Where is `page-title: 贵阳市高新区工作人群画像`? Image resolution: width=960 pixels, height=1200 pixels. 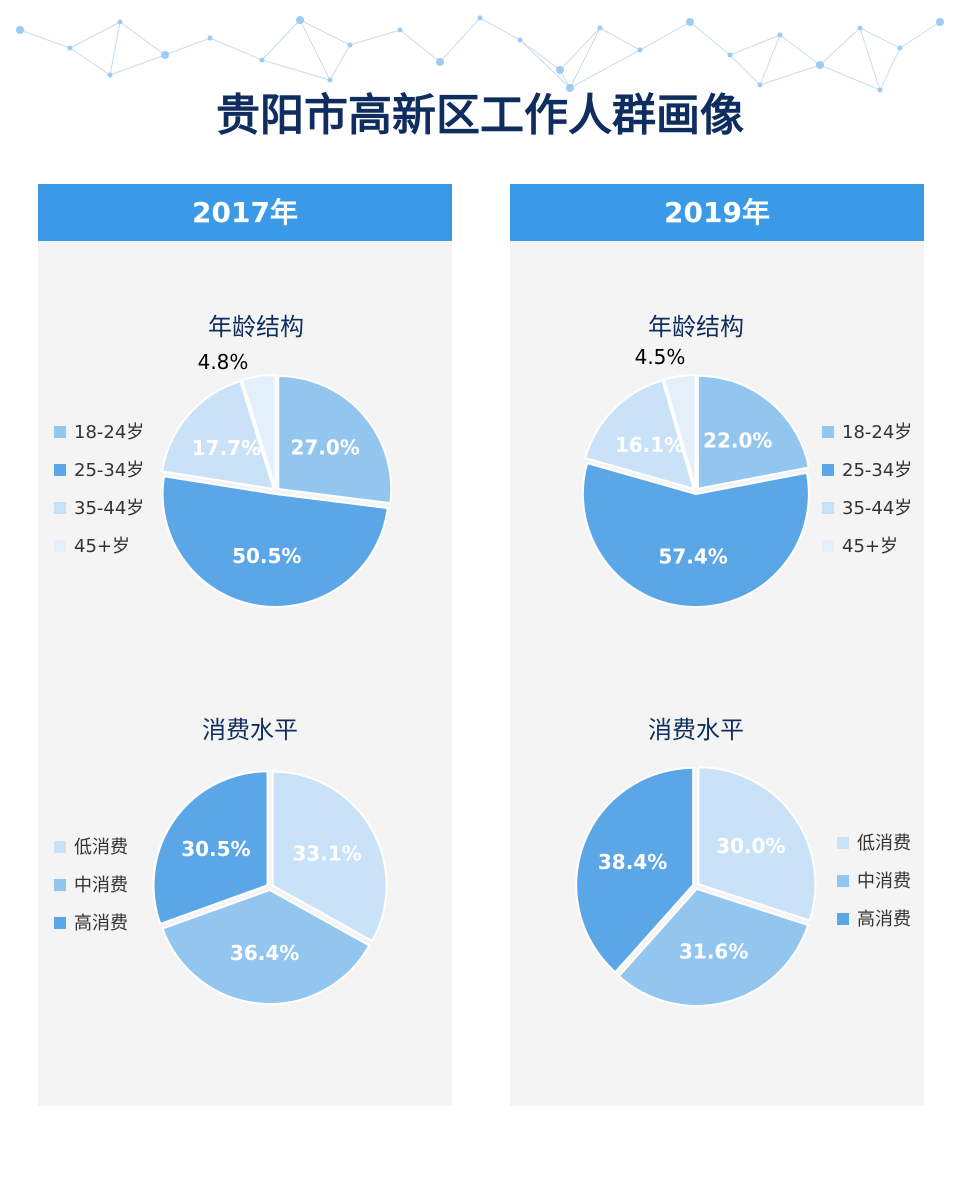 page-title: 贵阳市高新区工作人群画像 is located at coordinates (480, 115).